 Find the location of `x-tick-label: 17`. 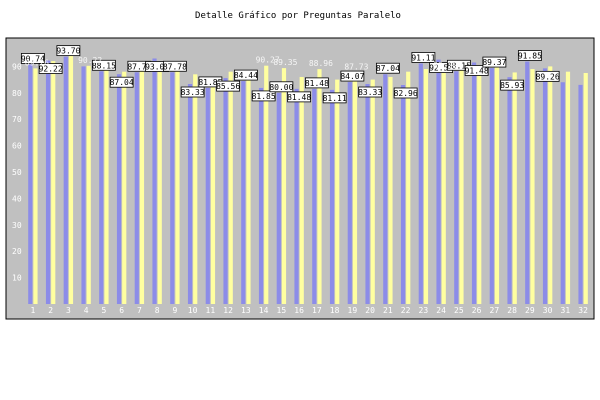

x-tick-label: 17 is located at coordinates (317, 310).